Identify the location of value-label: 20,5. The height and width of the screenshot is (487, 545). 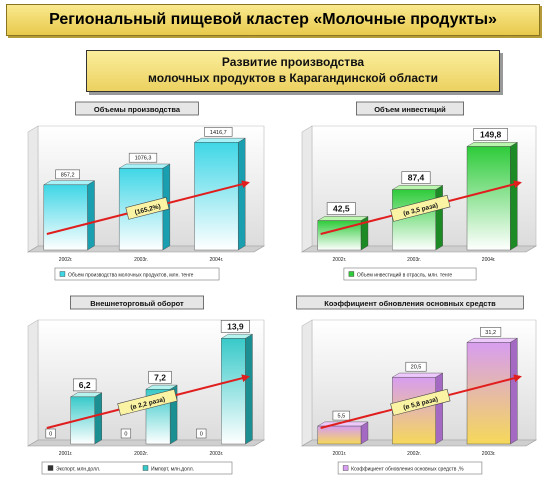
(416, 368).